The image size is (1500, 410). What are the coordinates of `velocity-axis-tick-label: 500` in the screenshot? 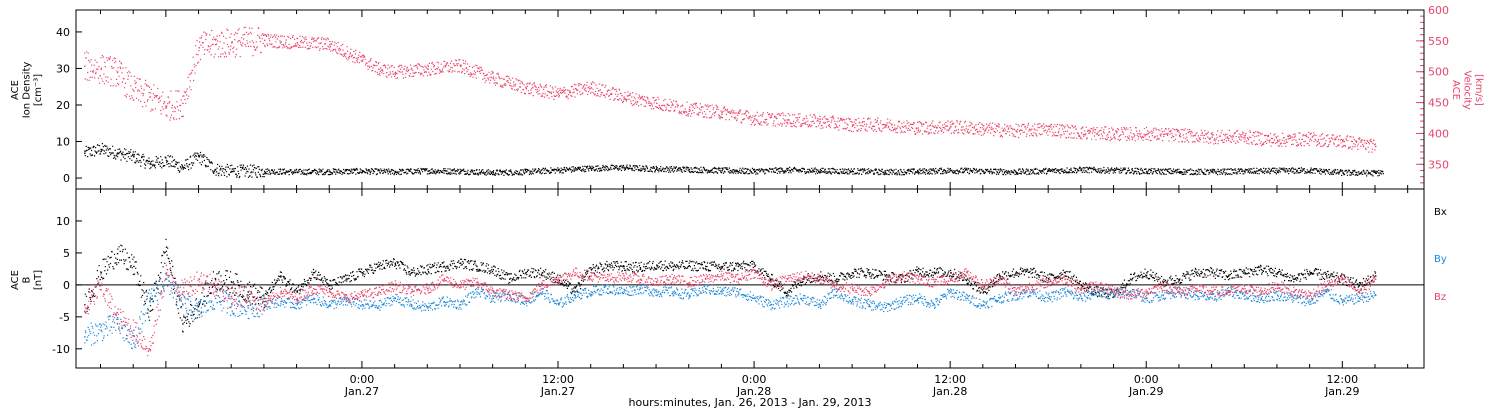 It's located at (1438, 72).